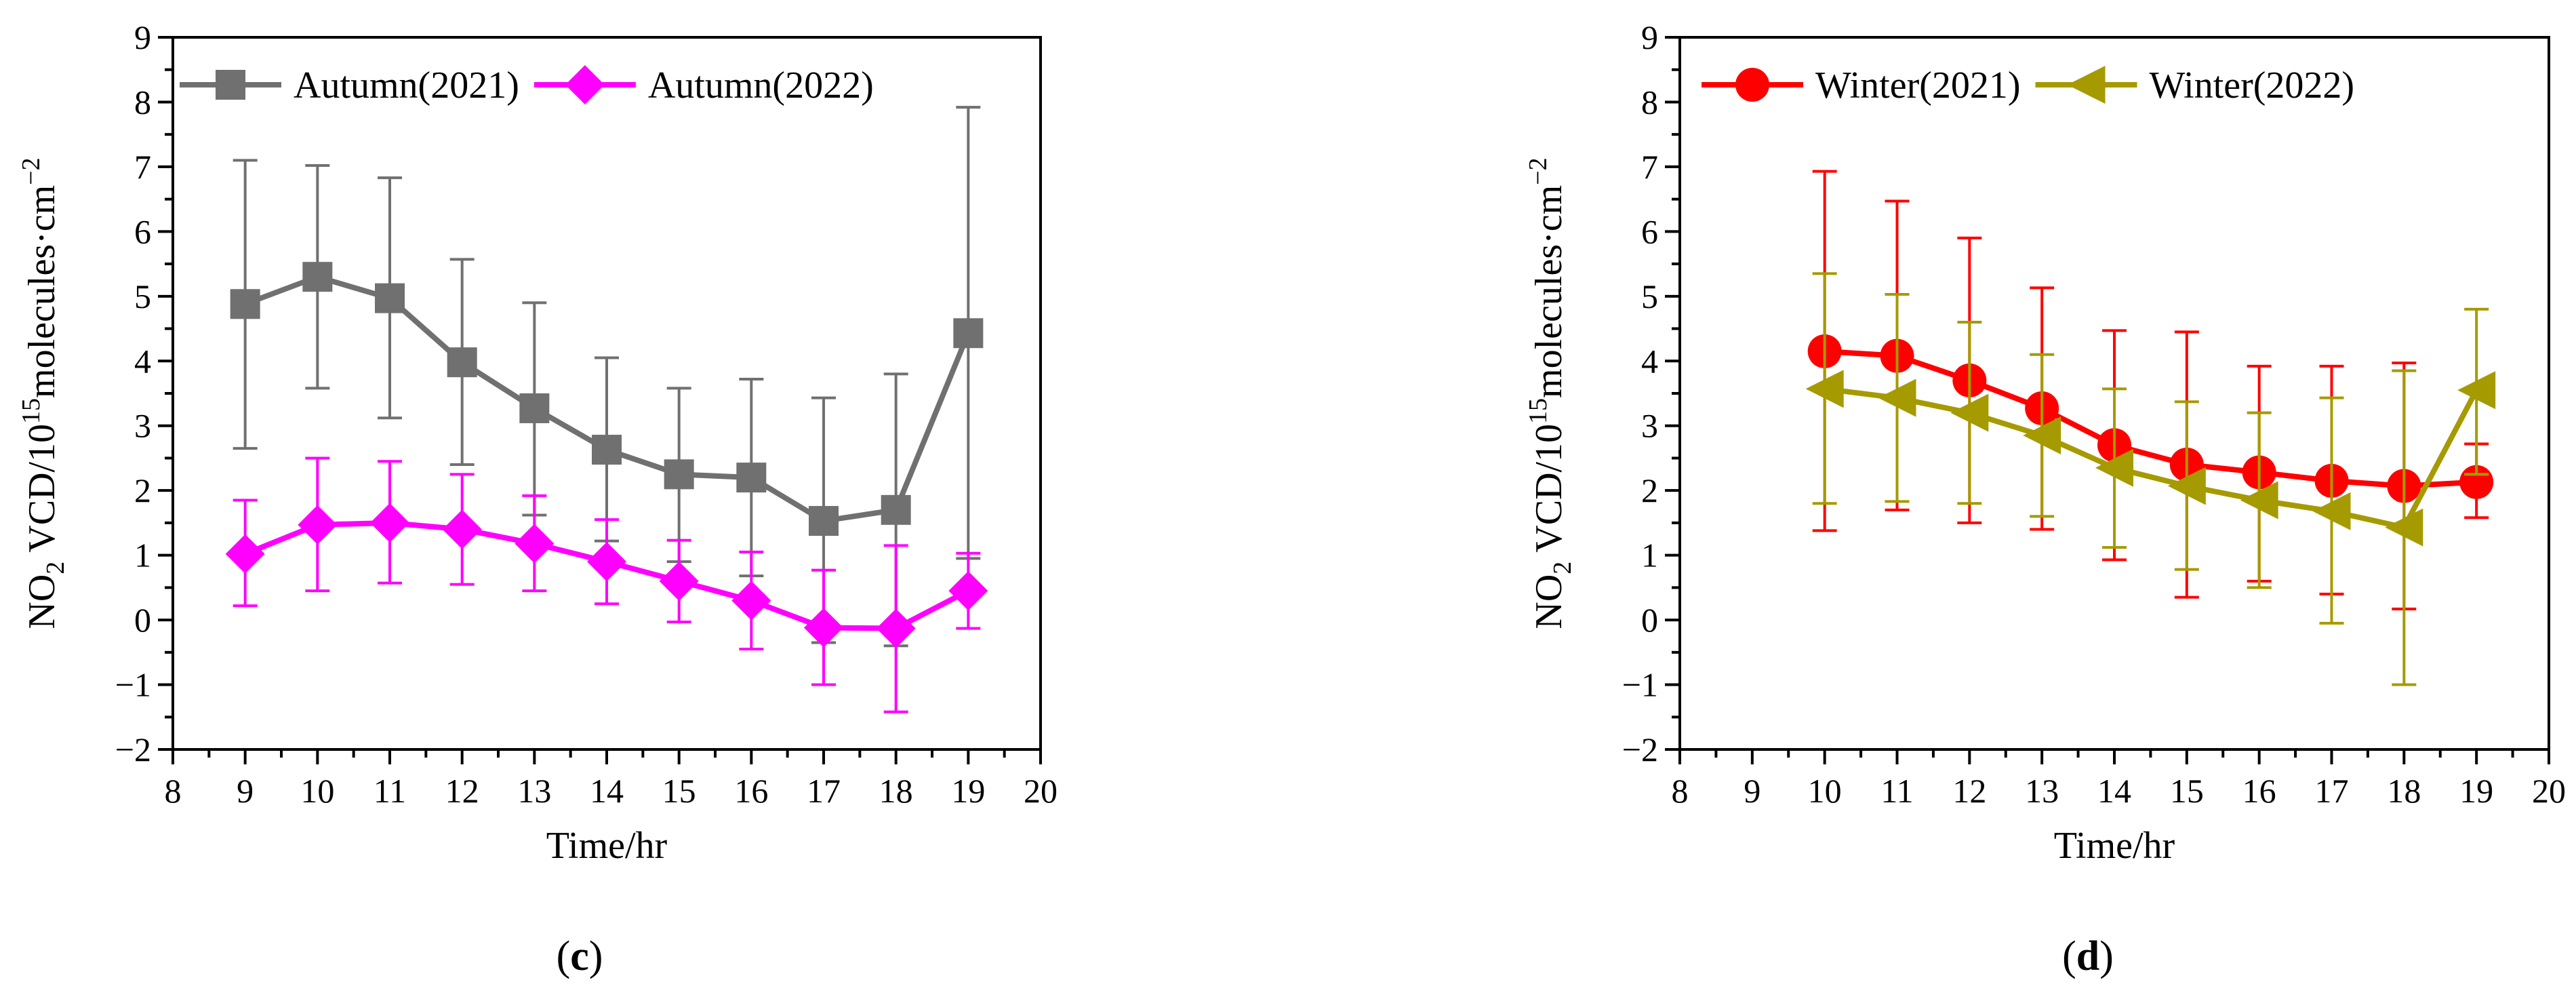 The width and height of the screenshot is (2576, 997). What do you see at coordinates (527, 85) in the screenshot?
I see `legend-c: Autumn(2021) Autumn(2022)` at bounding box center [527, 85].